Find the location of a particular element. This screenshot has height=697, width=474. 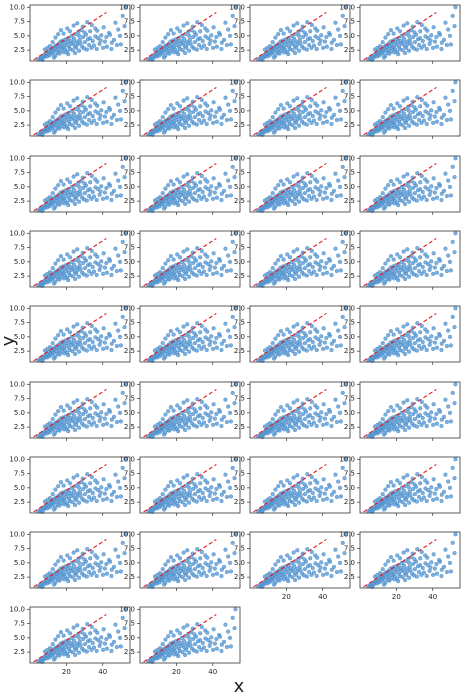

y-tick-label: 10.0 is located at coordinates (17, 609).